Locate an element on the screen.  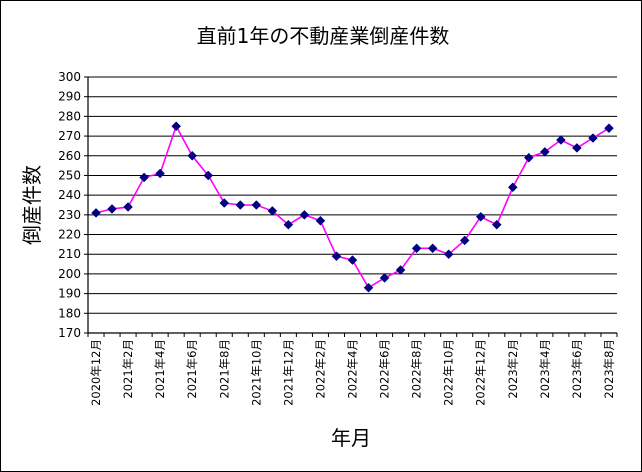
x-tick-label: 2021年4月 is located at coordinates (160, 369).